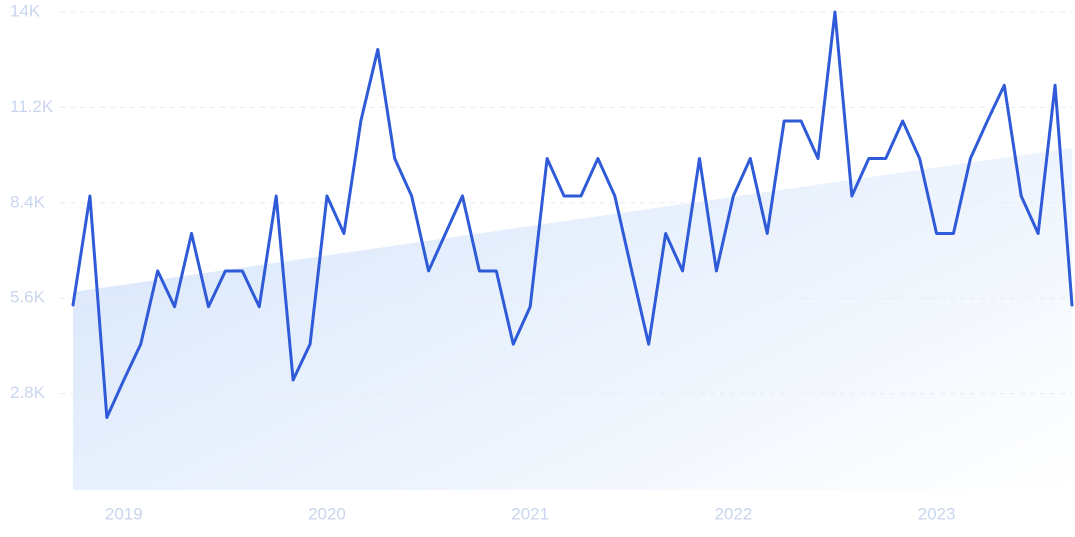 The height and width of the screenshot is (537, 1075). Describe the element at coordinates (124, 513) in the screenshot. I see `x-tick-label: 2019` at that location.